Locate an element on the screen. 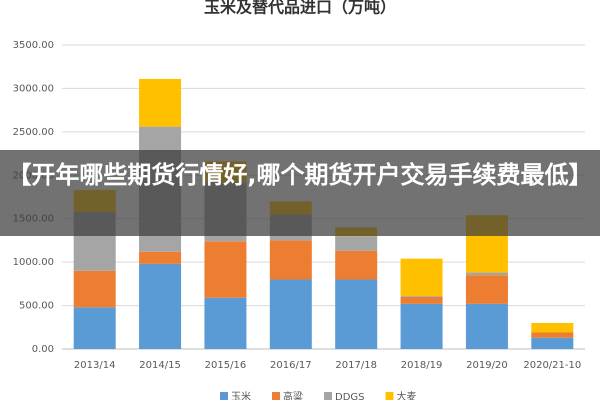 Image resolution: width=600 pixels, height=404 pixels. legend-label: 高粱 is located at coordinates (293, 395).